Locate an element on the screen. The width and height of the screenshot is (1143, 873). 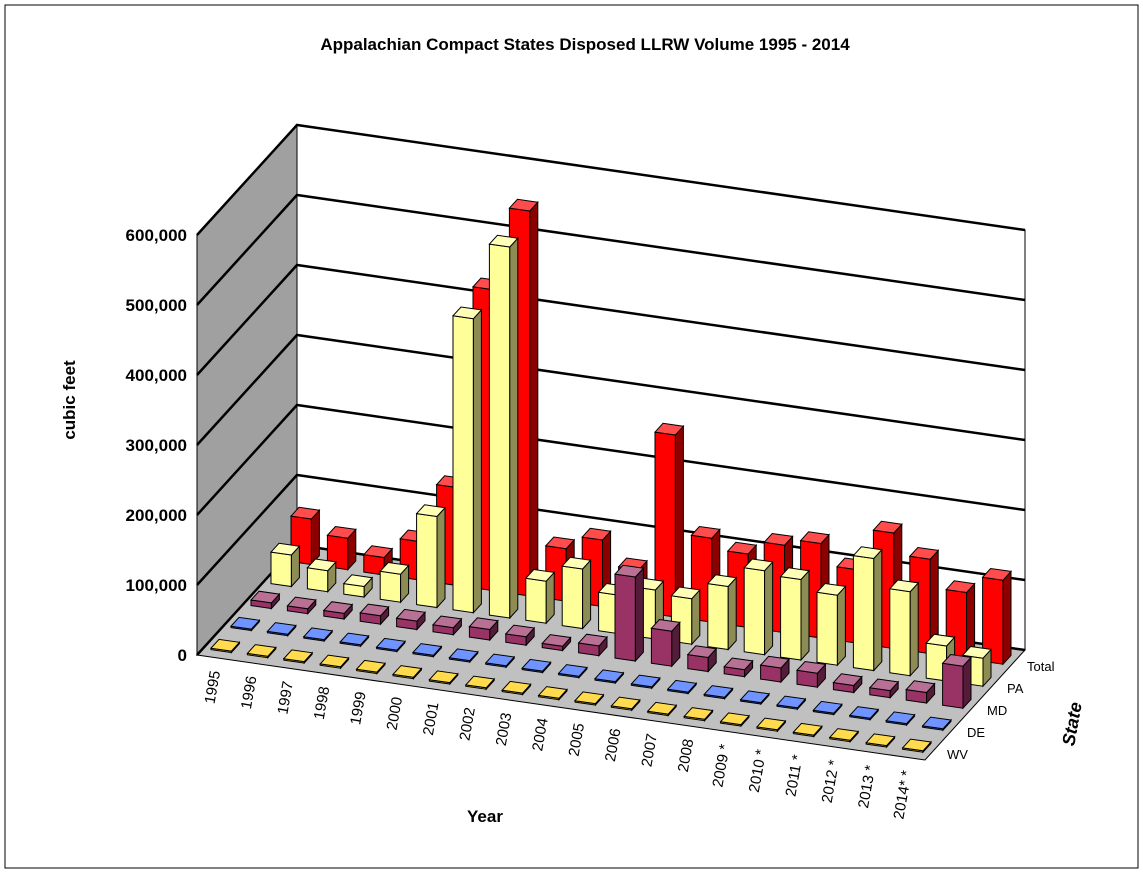
x-tick-label: 1998 is located at coordinates (322, 703).